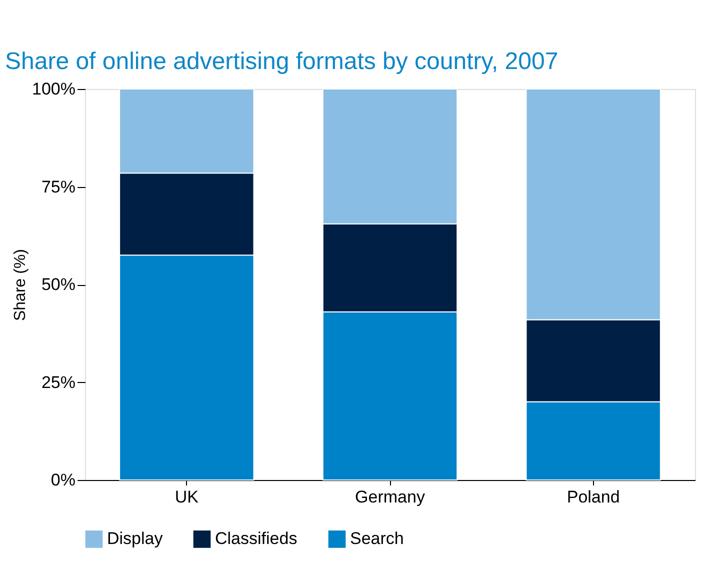 This screenshot has height=576, width=708. Describe the element at coordinates (256, 538) in the screenshot. I see `legend-label: Classifieds` at that location.